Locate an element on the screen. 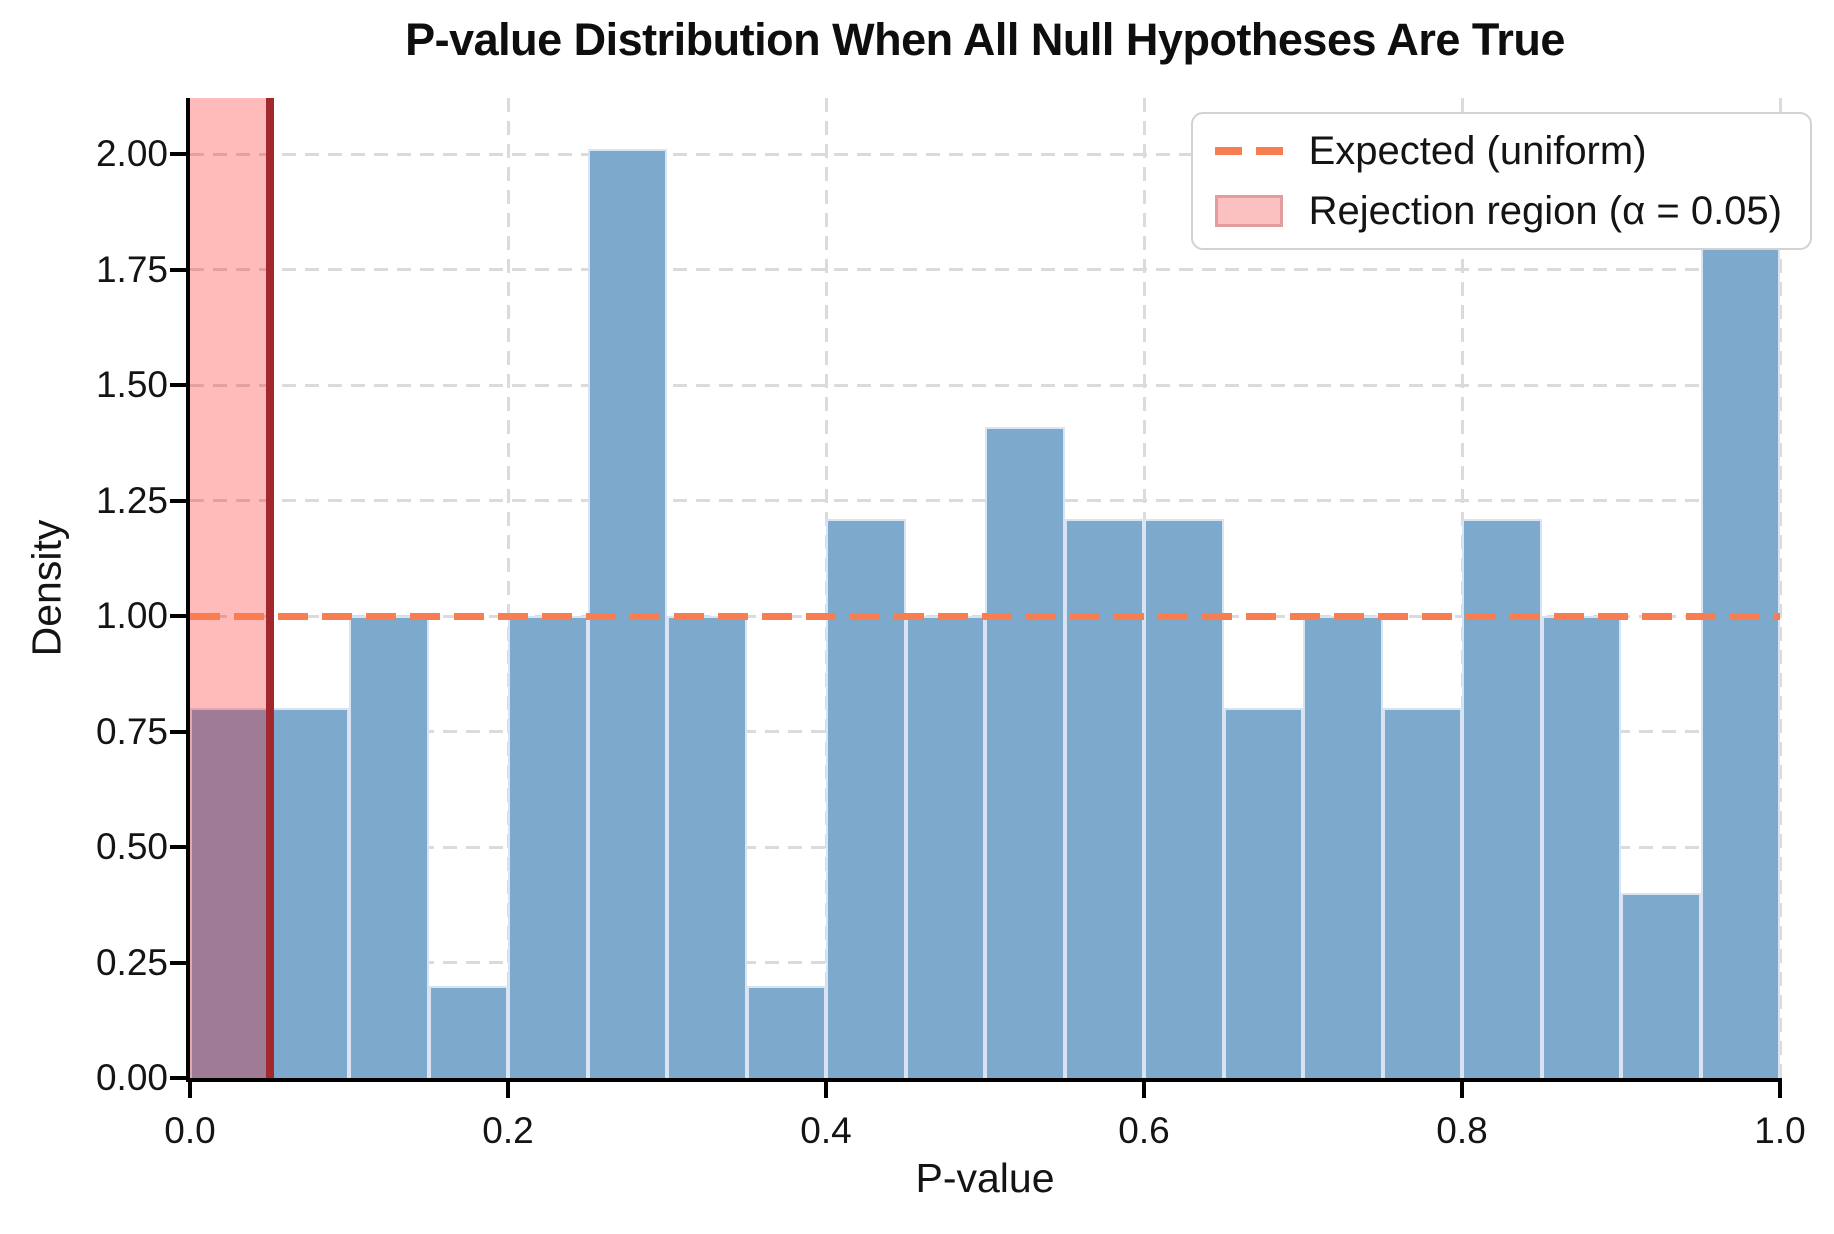  y-tick-label: 0.00 is located at coordinates (131, 1077).